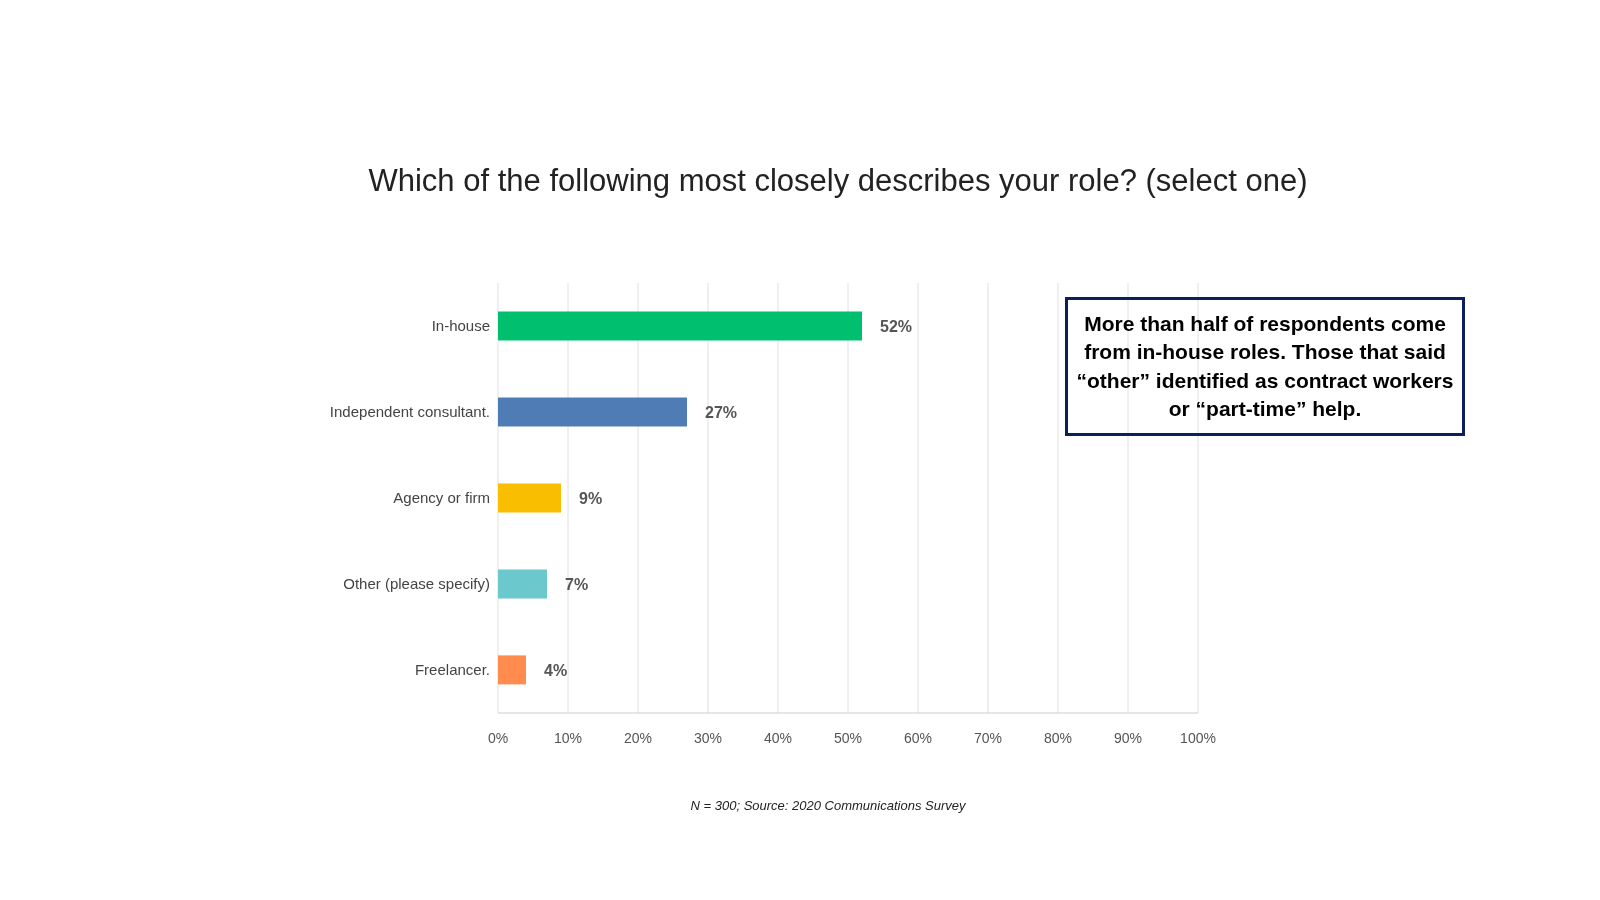  Describe the element at coordinates (896, 326) in the screenshot. I see `data-label: 52%` at that location.